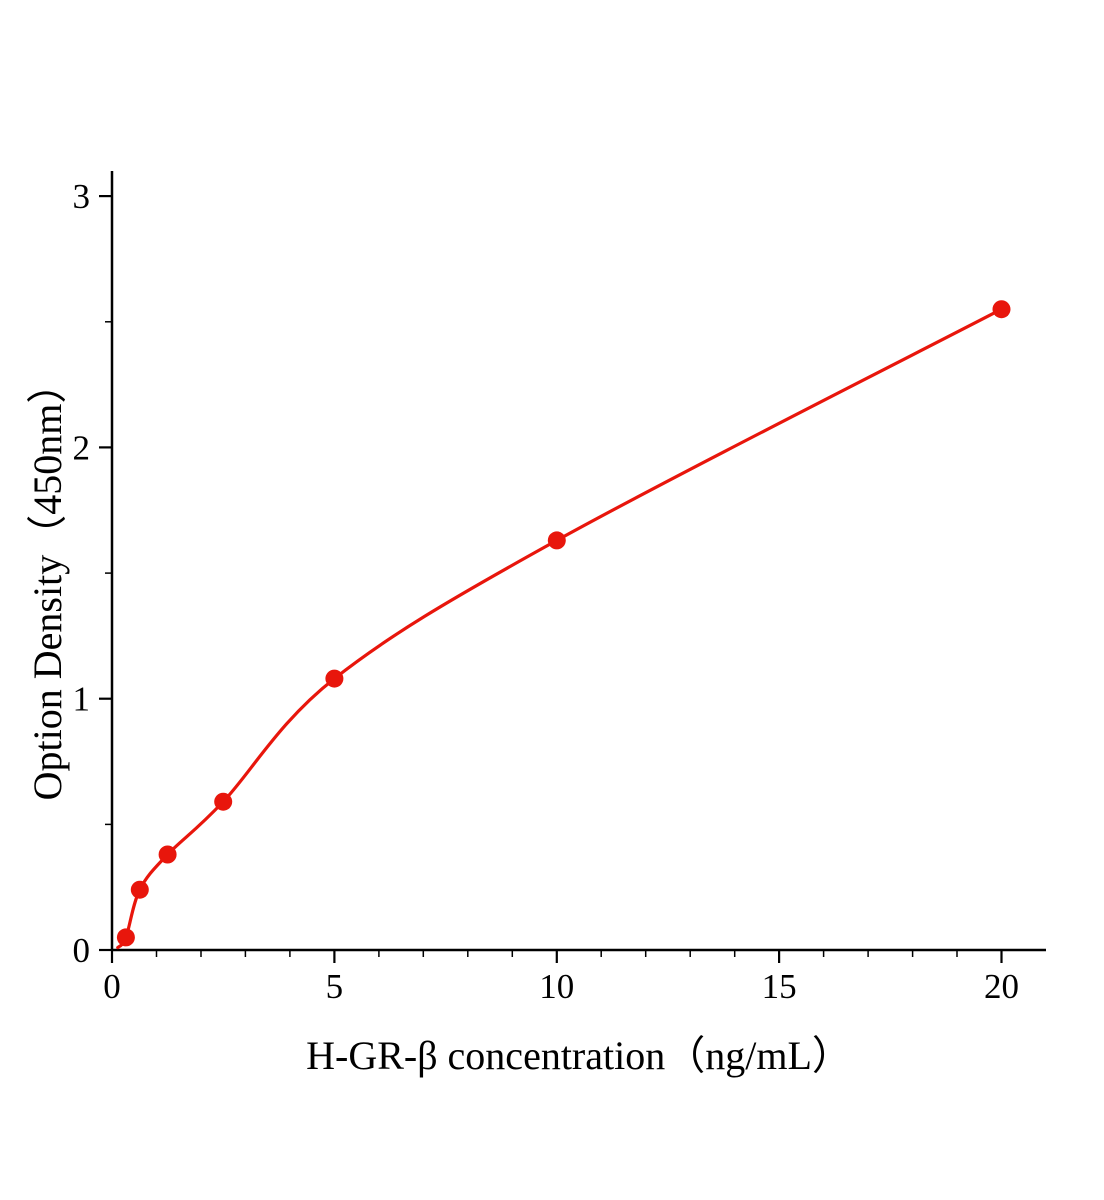 The width and height of the screenshot is (1104, 1200). What do you see at coordinates (112, 986) in the screenshot?
I see `x-tick-label: 0` at bounding box center [112, 986].